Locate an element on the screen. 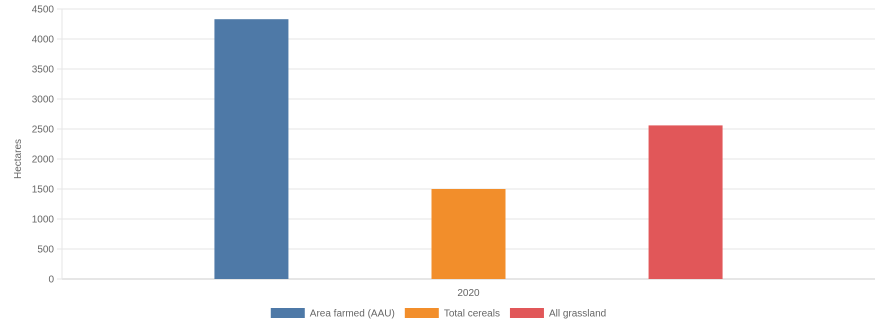  y-axis-ticks: 0 500 1000 1500 2000 2500 3000 3500 4000 4500 is located at coordinates (43, 145).